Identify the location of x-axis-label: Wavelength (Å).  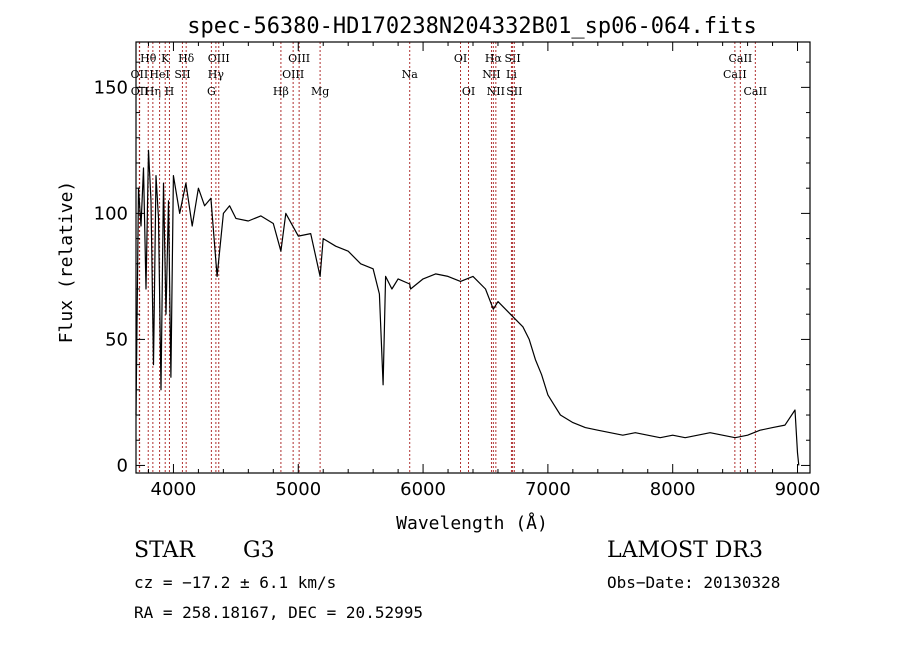
(472, 523).